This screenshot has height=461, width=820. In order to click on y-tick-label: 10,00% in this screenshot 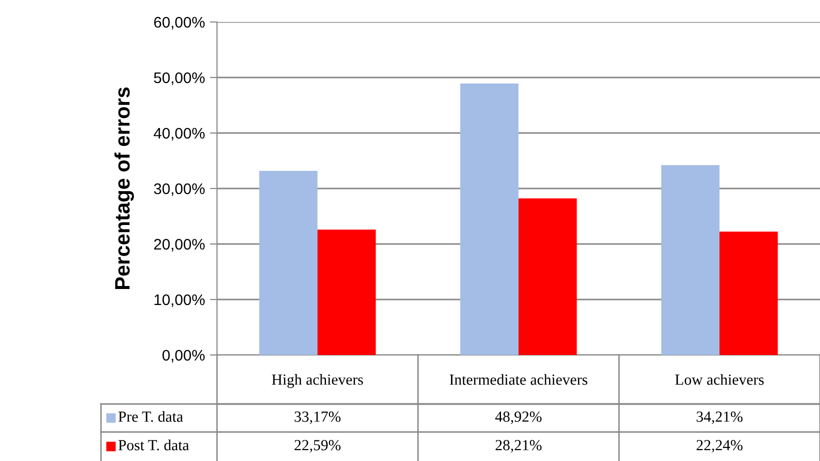, I will do `click(179, 300)`.